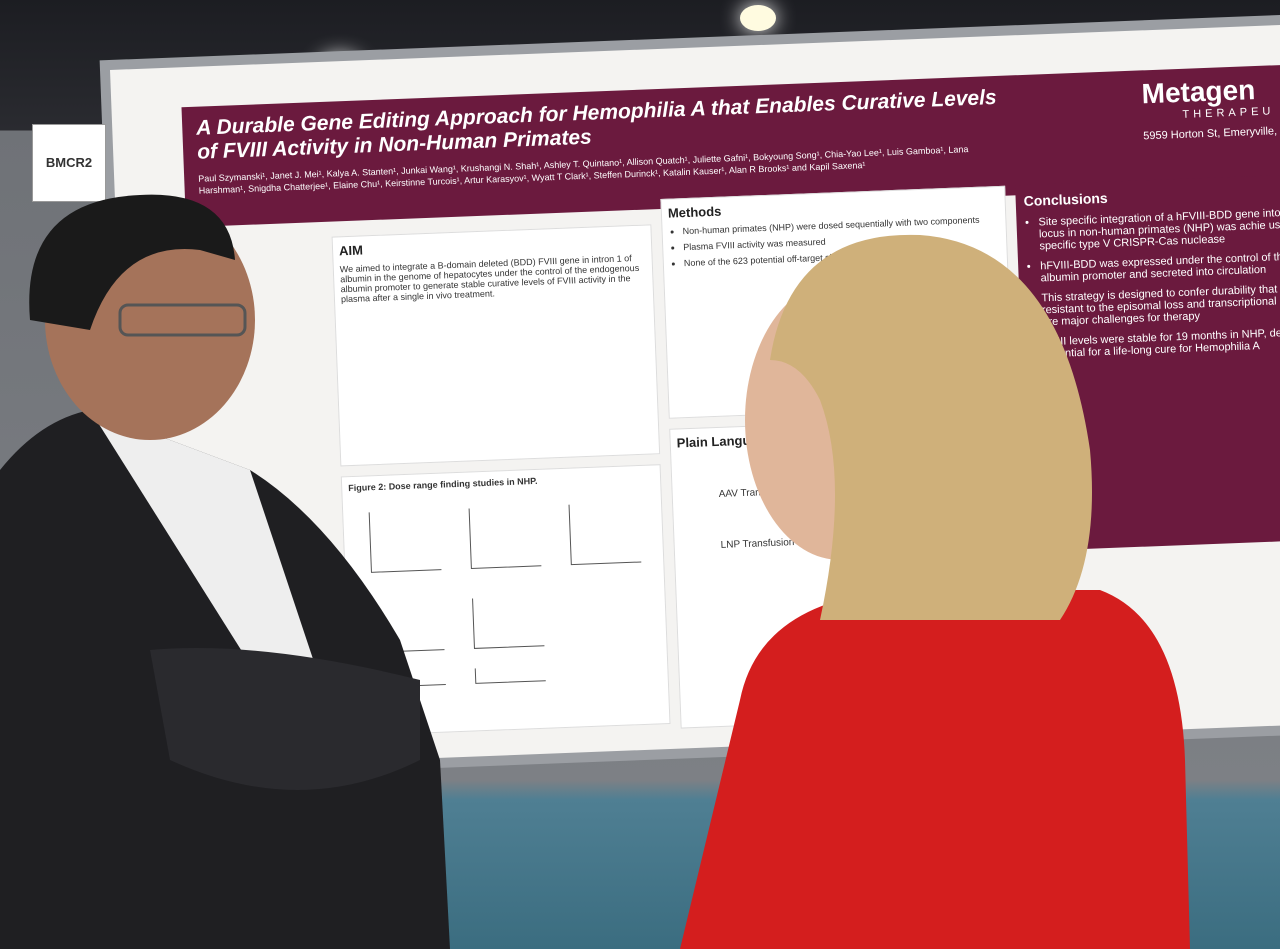  I want to click on glasses, so click(182, 320).